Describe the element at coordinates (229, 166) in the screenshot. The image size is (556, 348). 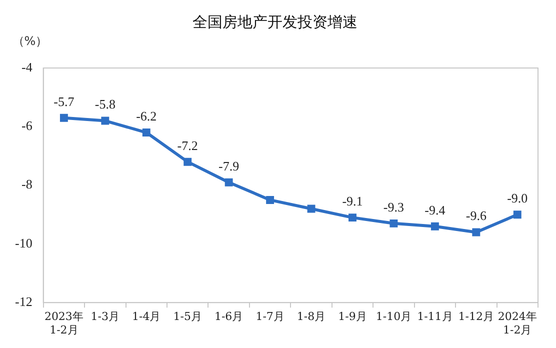
I see `data-label: -7.9` at that location.